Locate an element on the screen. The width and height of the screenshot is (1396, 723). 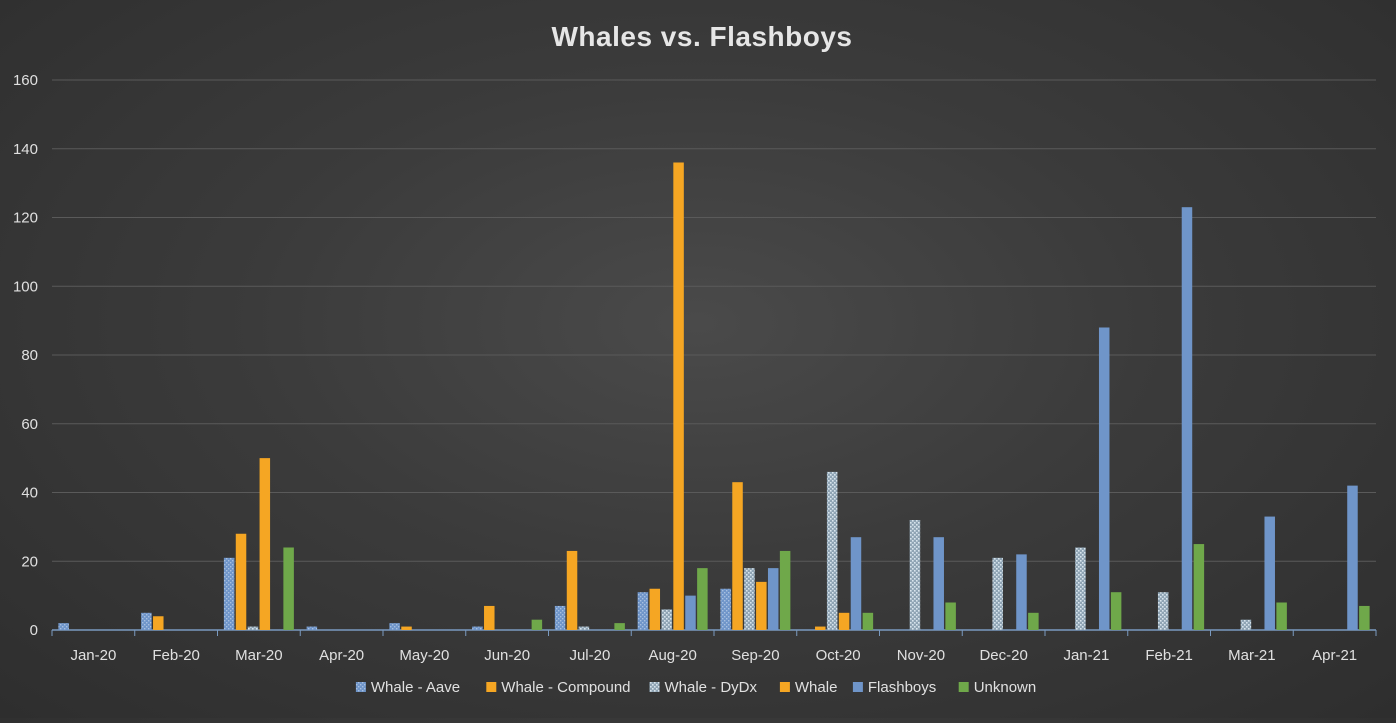
x-tick-label: Jul-20 is located at coordinates (589, 655).